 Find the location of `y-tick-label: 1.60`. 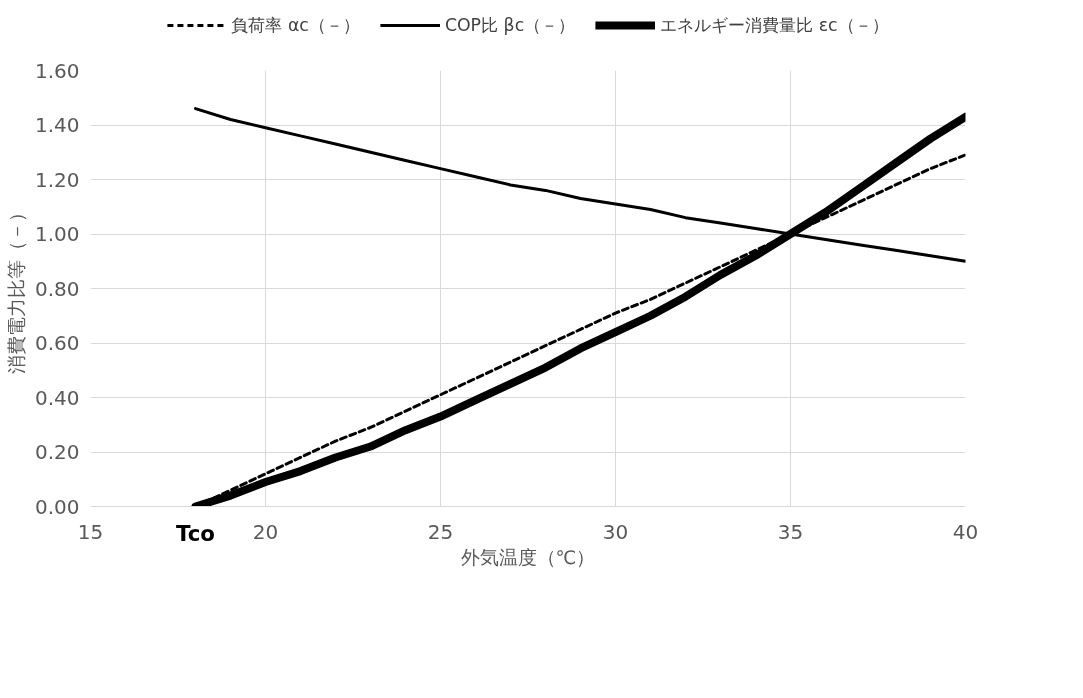

y-tick-label: 1.60 is located at coordinates (57, 70).